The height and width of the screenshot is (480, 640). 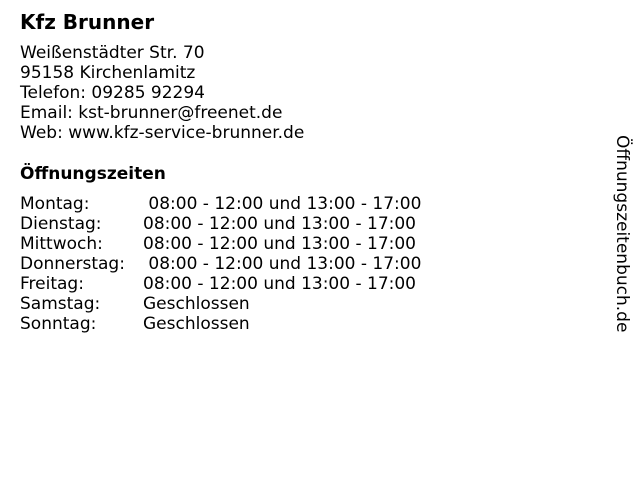 I want to click on website: Web: www.kfz-service-brunner.de, so click(x=162, y=133).